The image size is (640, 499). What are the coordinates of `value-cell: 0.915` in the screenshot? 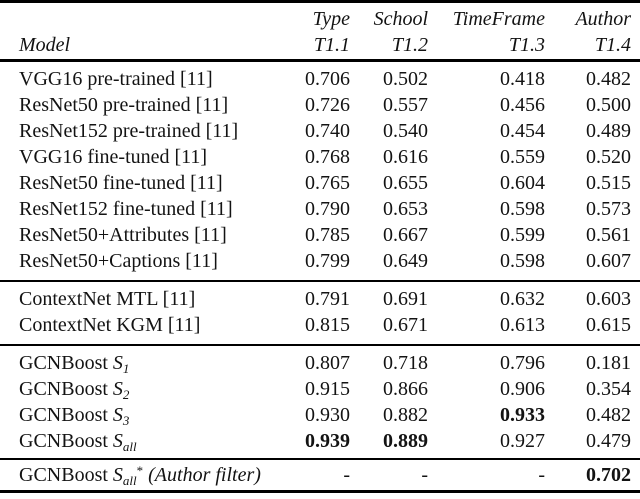 It's located at (327, 389).